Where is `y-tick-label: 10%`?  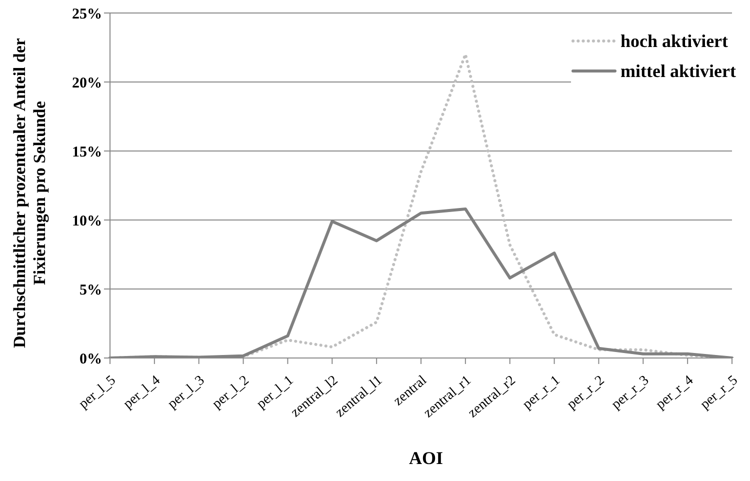
y-tick-label: 10% is located at coordinates (87, 221).